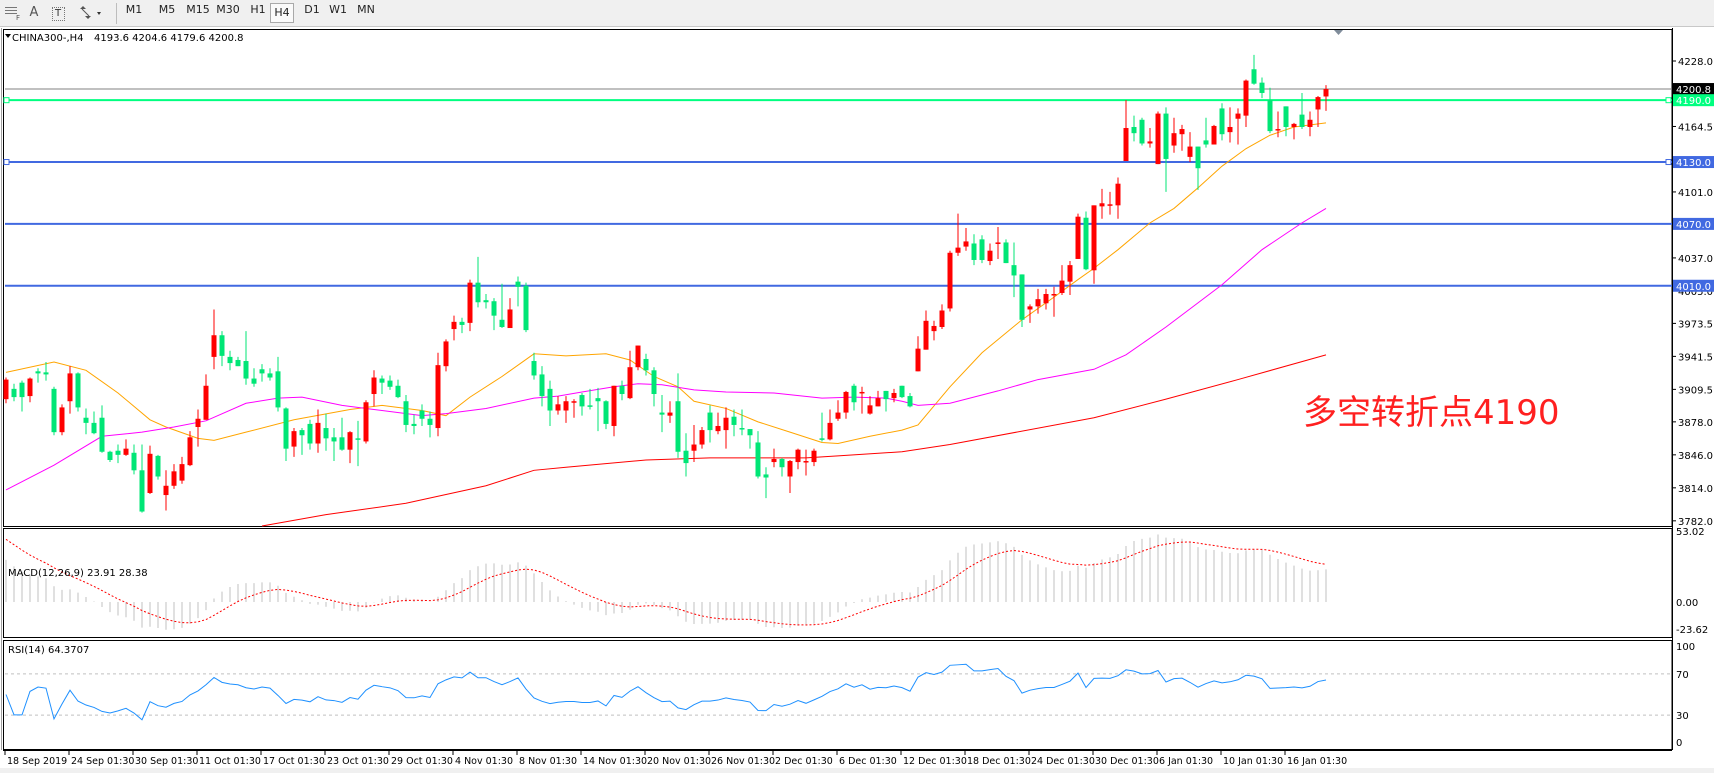  What do you see at coordinates (228, 9) in the screenshot?
I see `timeframe-m30: M30` at bounding box center [228, 9].